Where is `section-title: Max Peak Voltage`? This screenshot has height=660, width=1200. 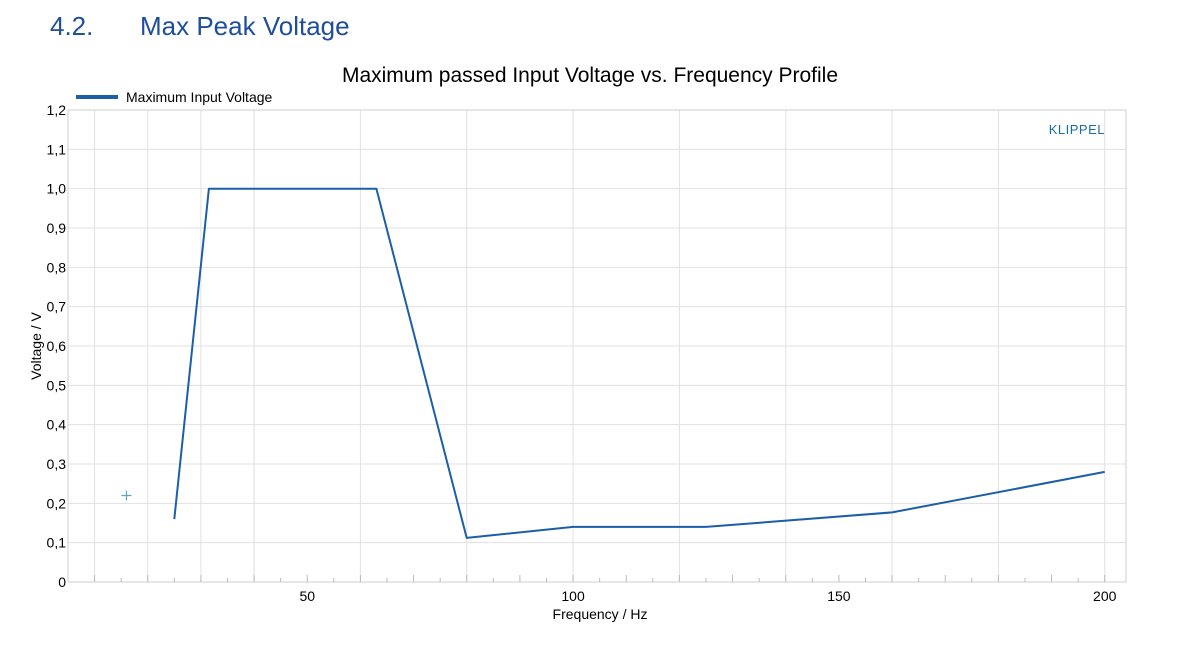 section-title: Max Peak Voltage is located at coordinates (245, 25).